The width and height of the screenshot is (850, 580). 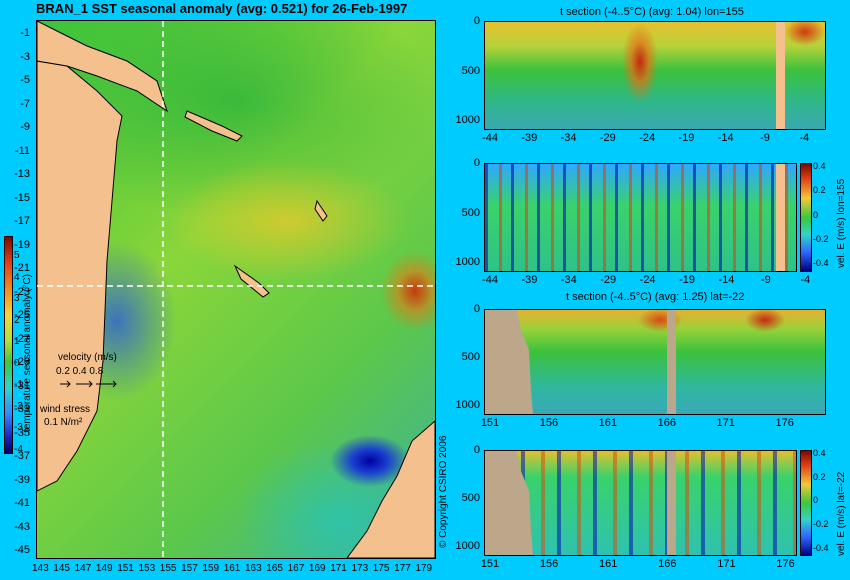 What do you see at coordinates (821, 547) in the screenshot?
I see `panel4-colorbar-tick: -0.4` at bounding box center [821, 547].